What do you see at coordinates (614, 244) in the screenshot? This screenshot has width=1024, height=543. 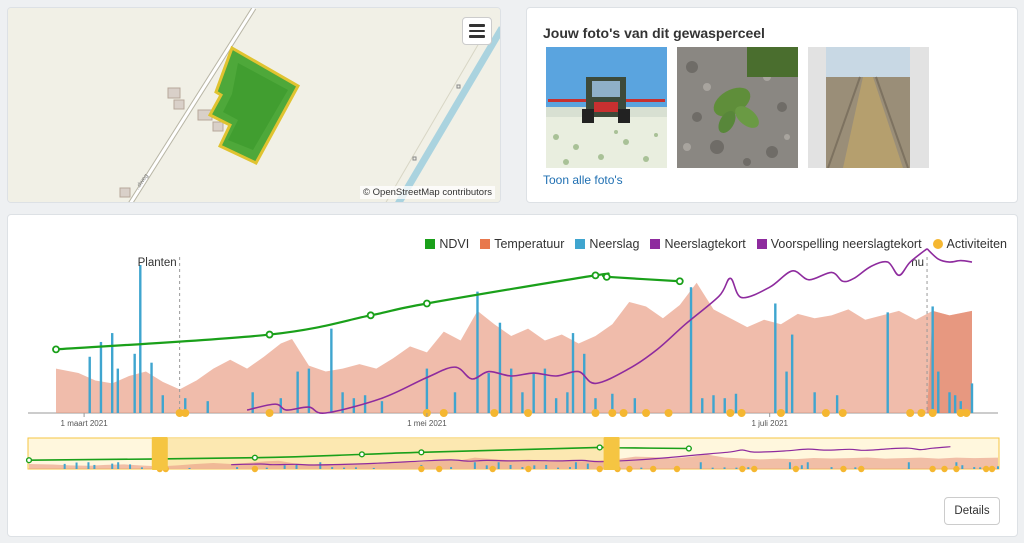 I see `legend-label: Neerslag` at bounding box center [614, 244].